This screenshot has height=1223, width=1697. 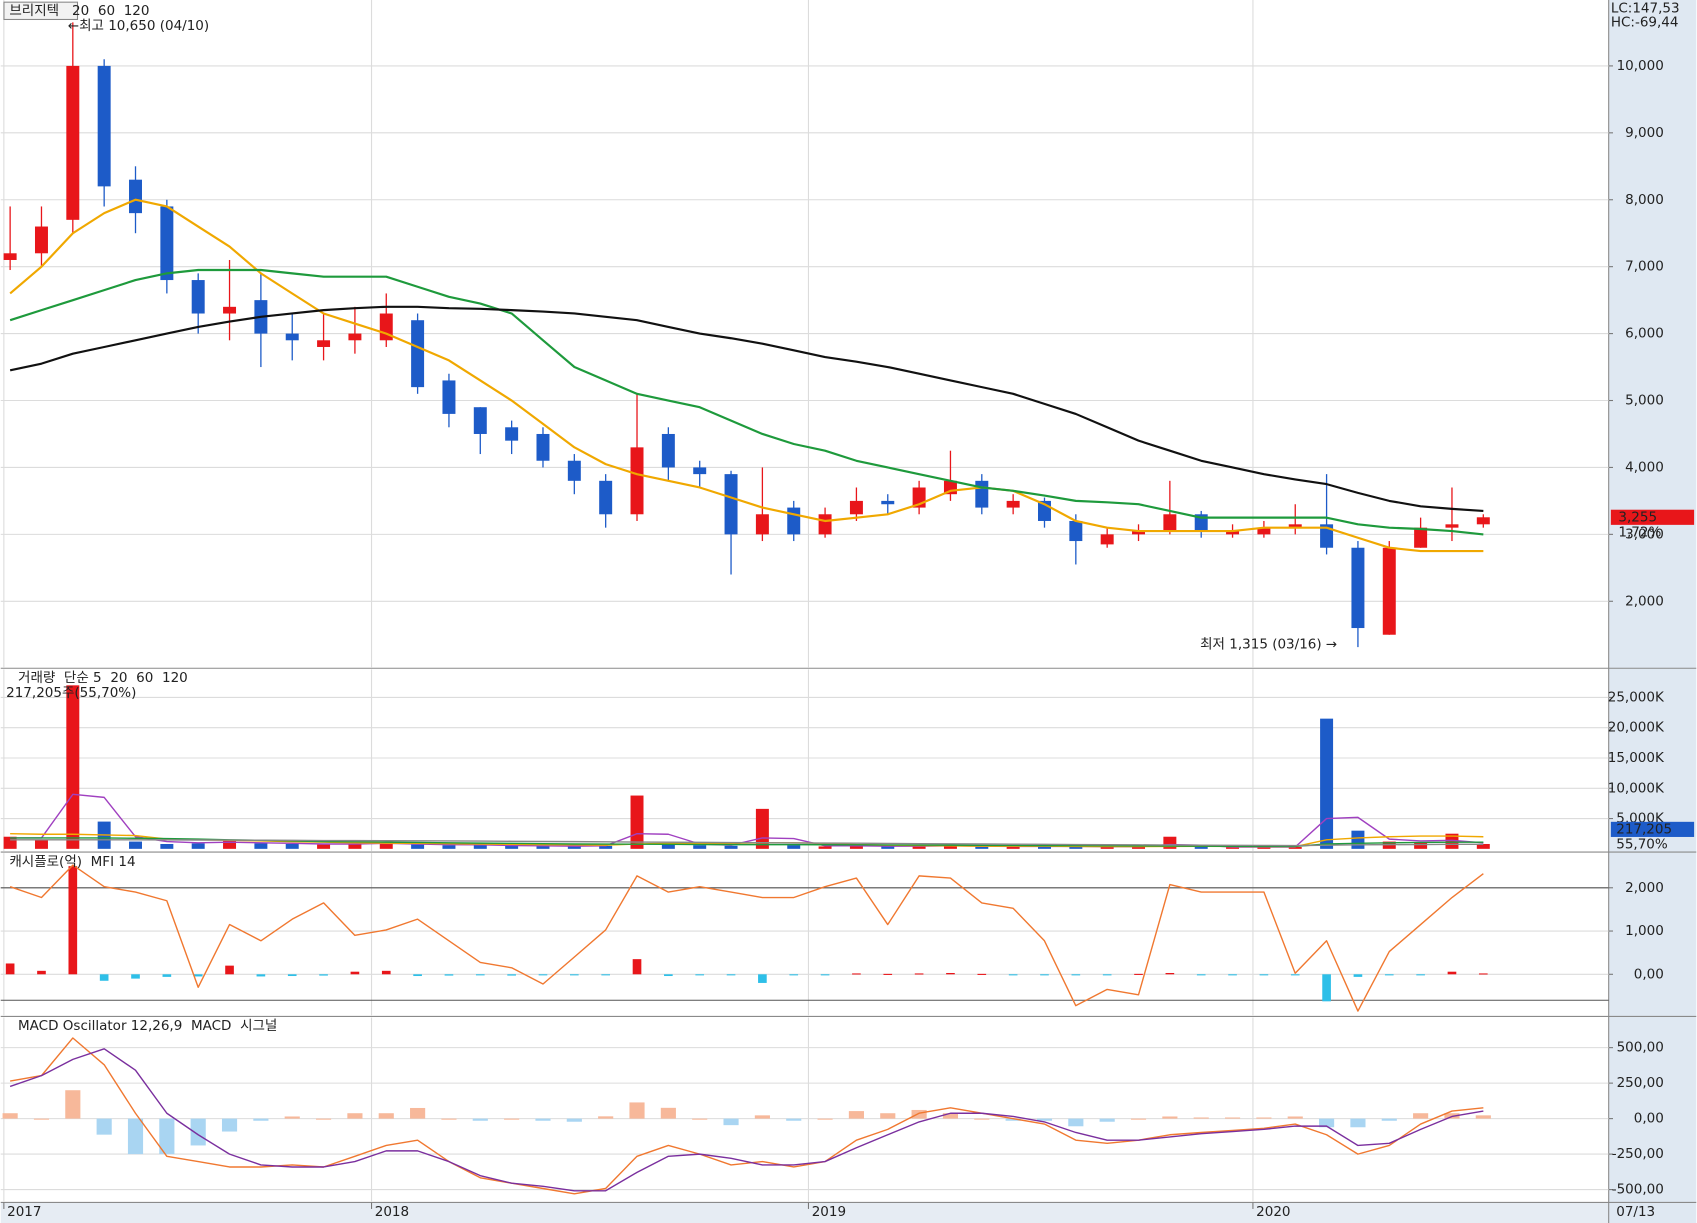 What do you see at coordinates (1644, 829) in the screenshot?
I see `last-volume-label: 217,205` at bounding box center [1644, 829].